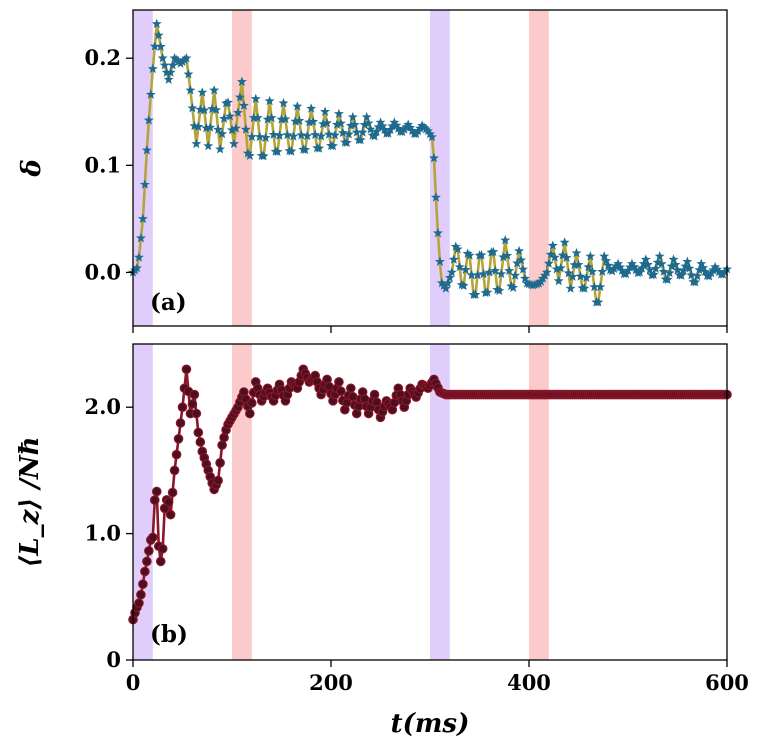 This screenshot has width=764, height=752. I want to click on y-tick-label: 0.0, so click(102, 271).